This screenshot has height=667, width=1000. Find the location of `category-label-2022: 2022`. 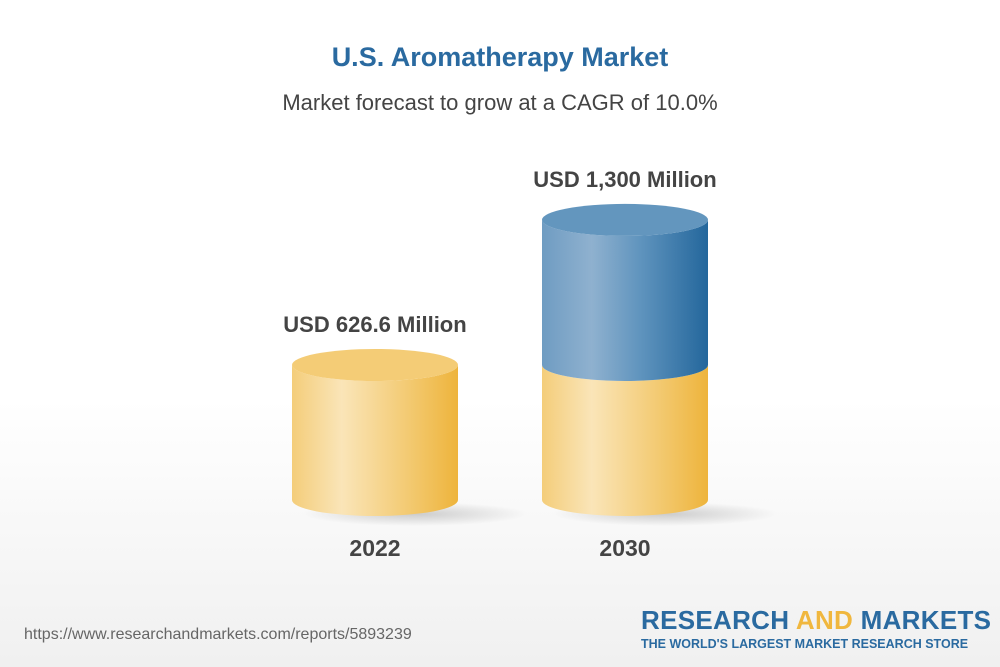

category-label-2022: 2022 is located at coordinates (374, 548).